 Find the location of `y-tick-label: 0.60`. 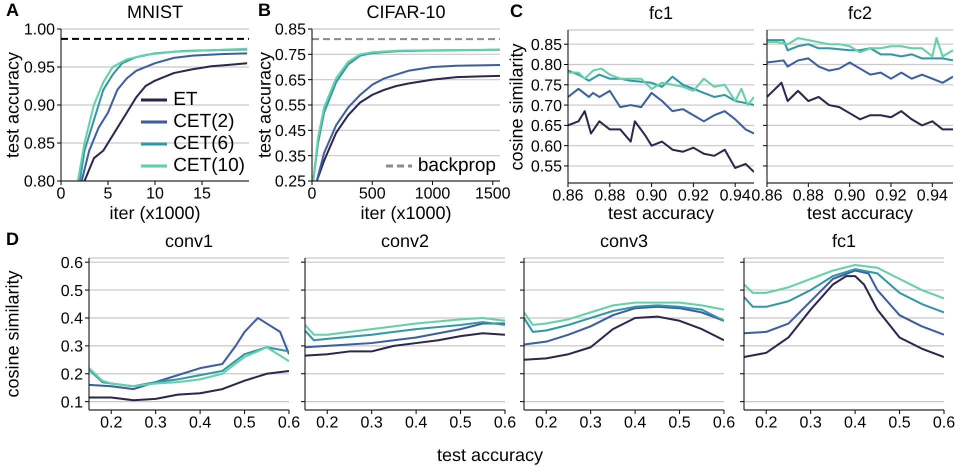

y-tick-label: 0.60 is located at coordinates (546, 147).